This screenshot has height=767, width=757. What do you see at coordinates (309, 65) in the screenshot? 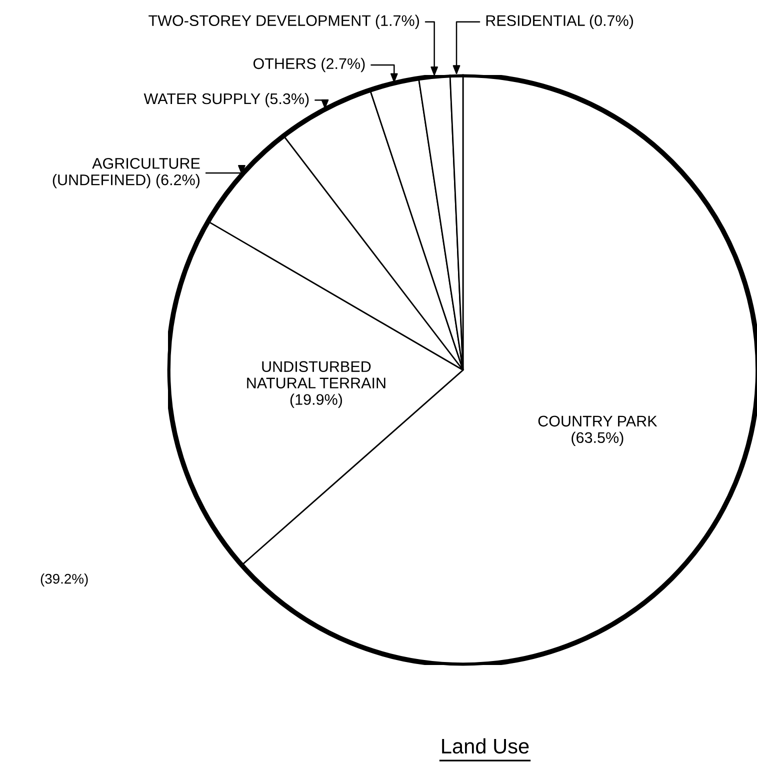
I see `slice-label: OTHERS (2.7%)` at bounding box center [309, 65].